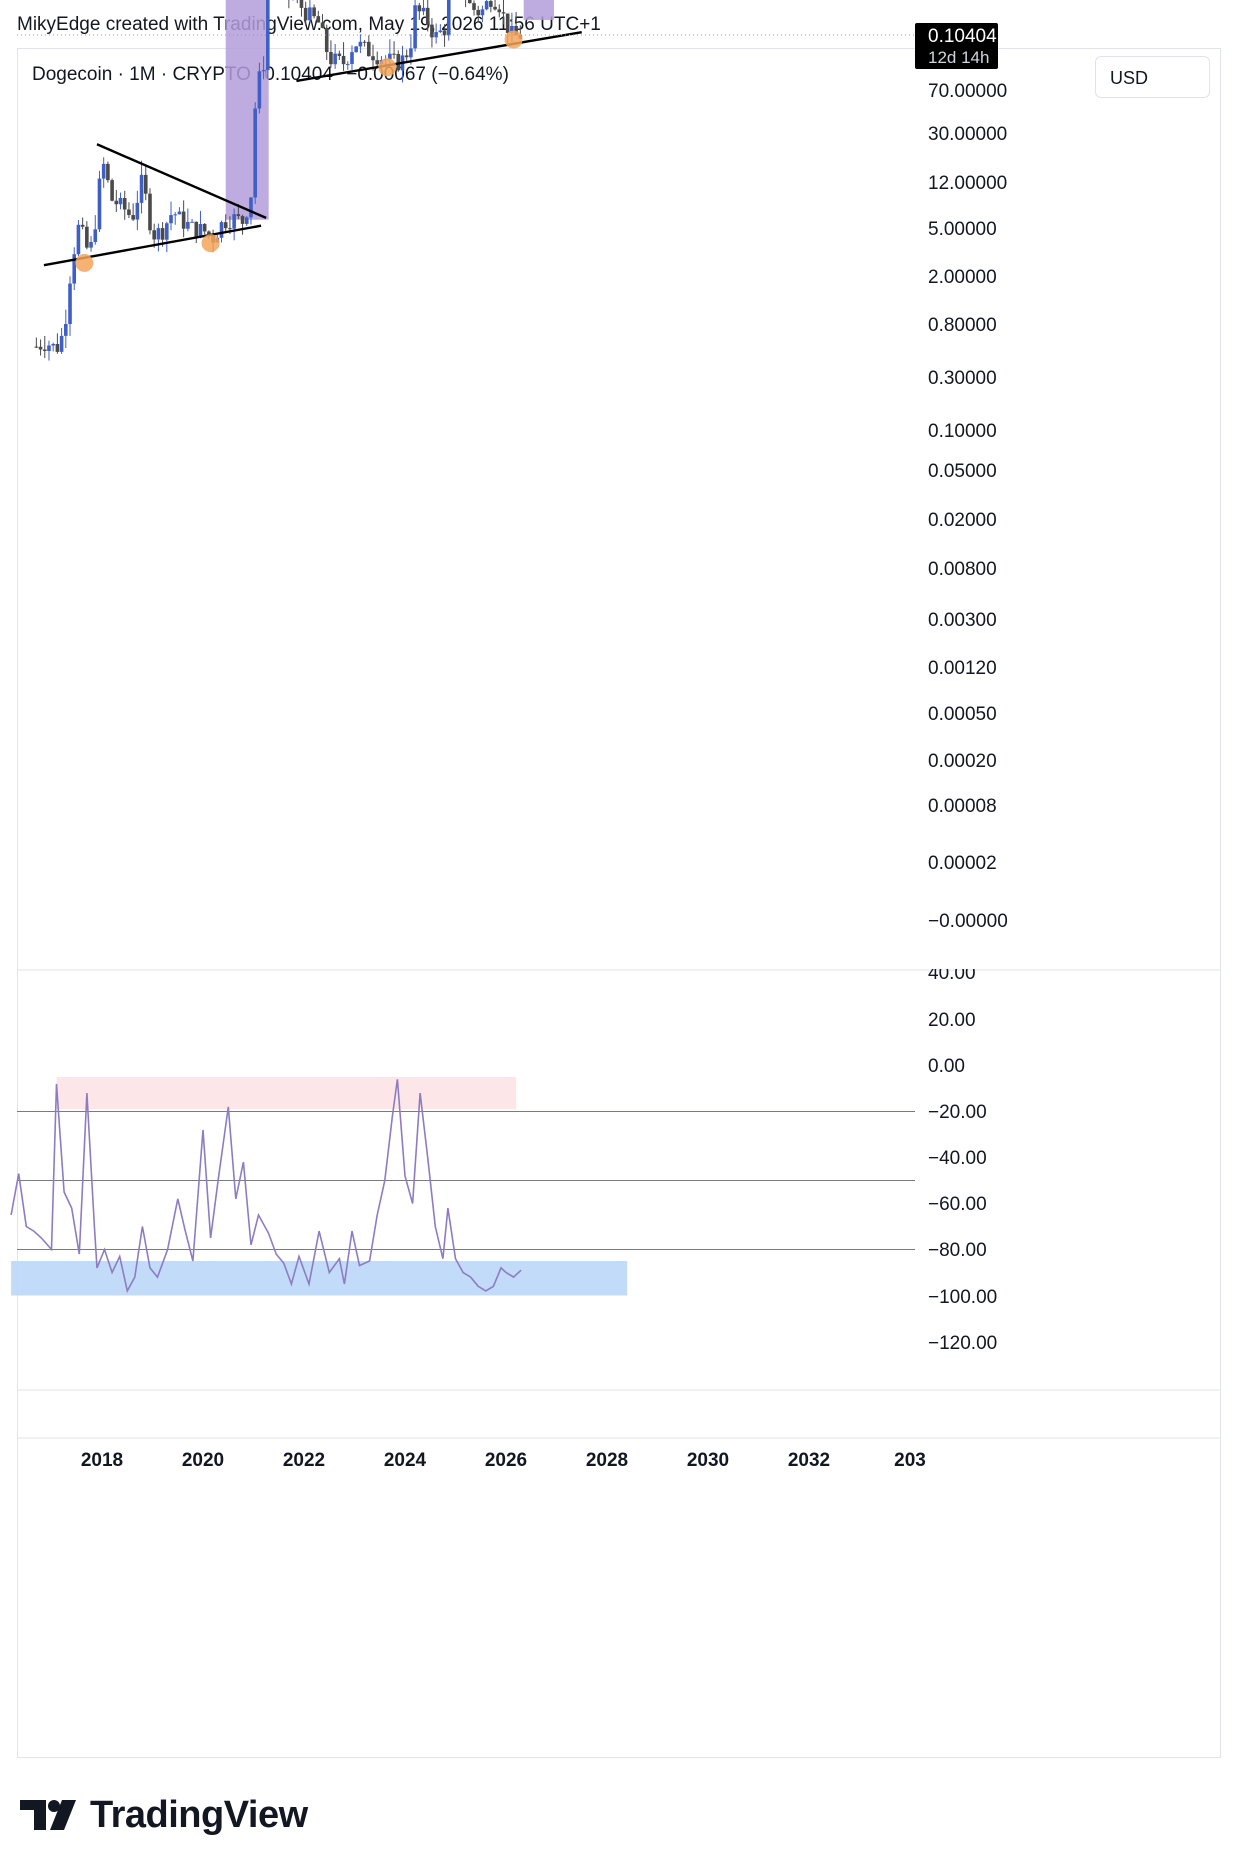 This screenshot has height=1861, width=1237. Describe the element at coordinates (967, 134) in the screenshot. I see `price-axis-tick-label: 30.00000` at that location.